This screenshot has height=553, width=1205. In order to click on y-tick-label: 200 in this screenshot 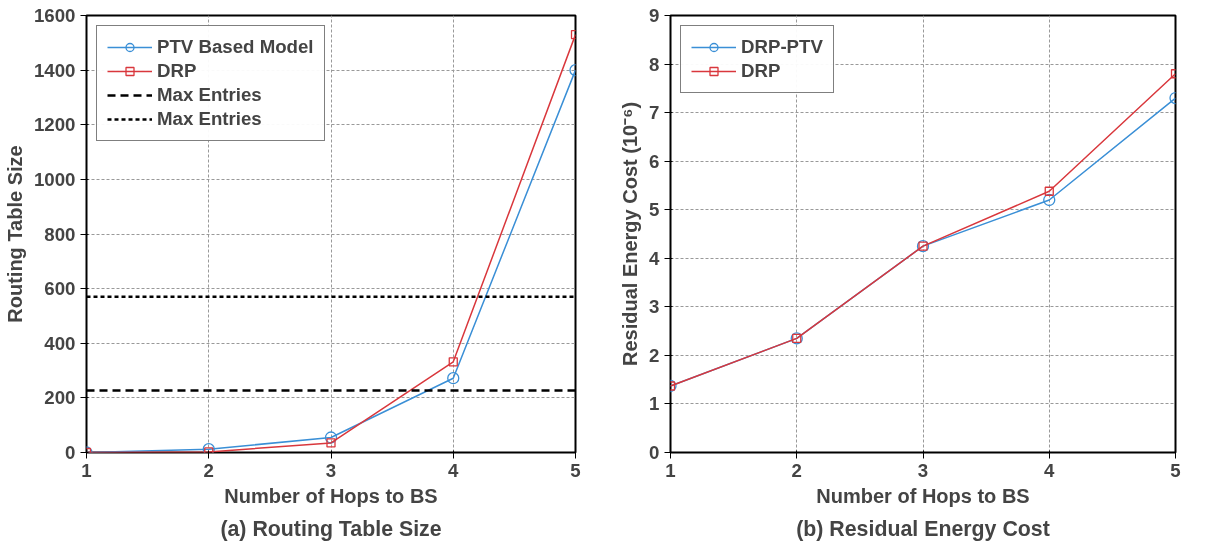, I will do `click(60, 398)`.